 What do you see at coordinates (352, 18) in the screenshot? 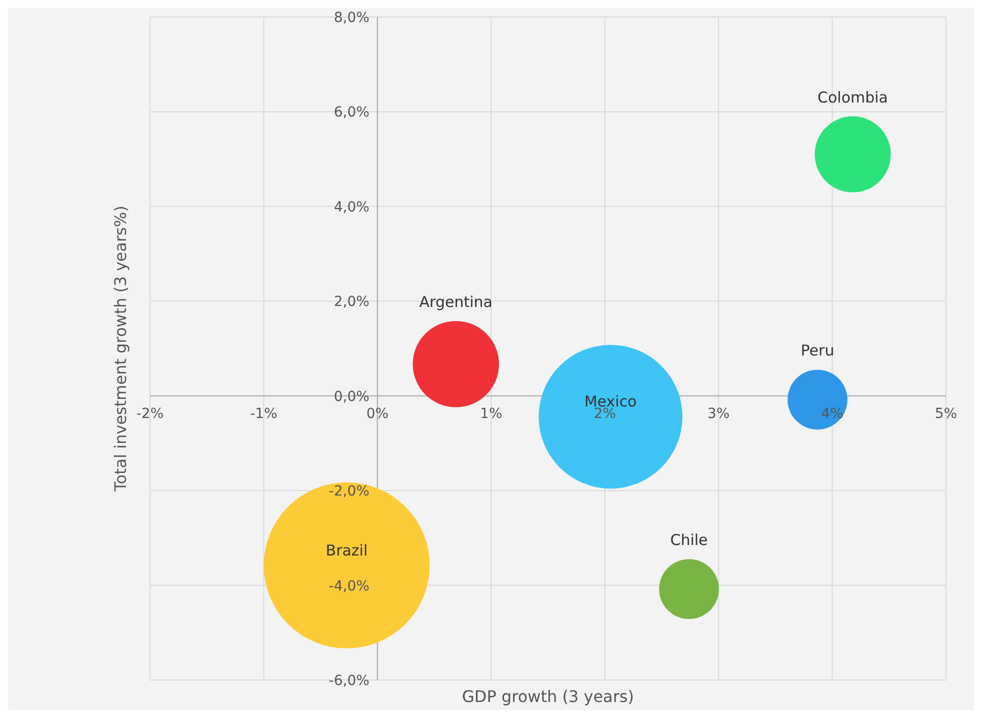
I see `y-tick-label: 8,0%` at bounding box center [352, 18].